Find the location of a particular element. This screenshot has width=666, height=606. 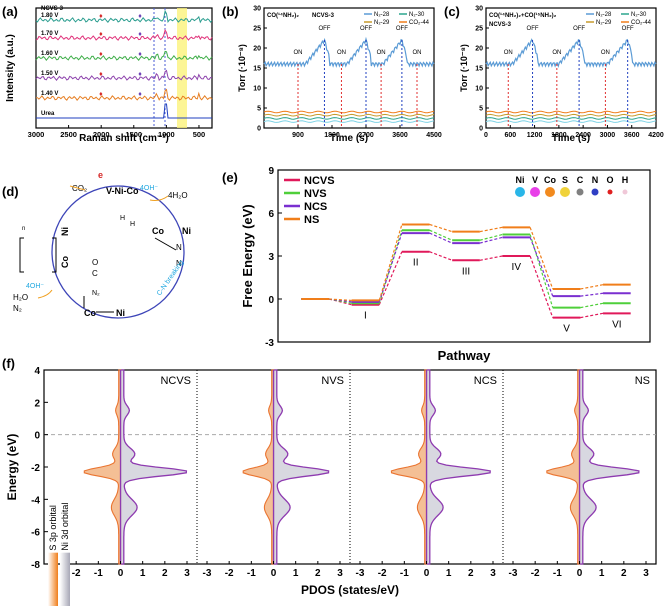

cycle-circle is located at coordinates (118, 252).